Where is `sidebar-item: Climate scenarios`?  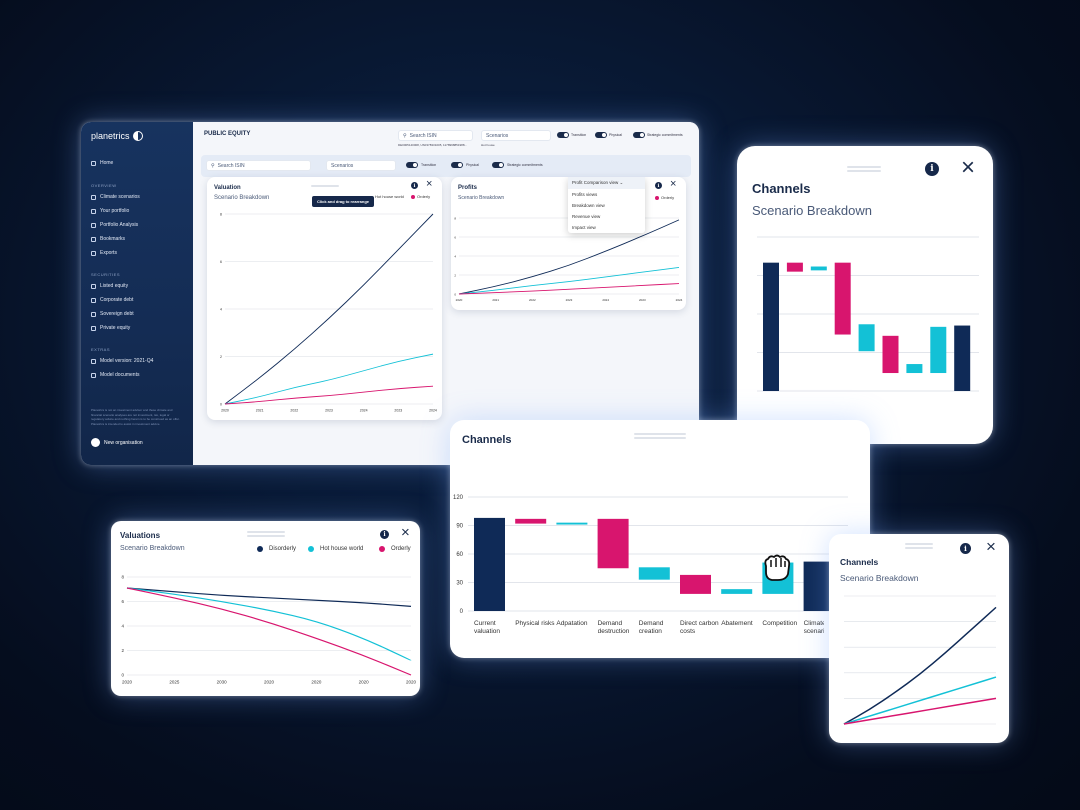 sidebar-item: Climate scenarios is located at coordinates (115, 197).